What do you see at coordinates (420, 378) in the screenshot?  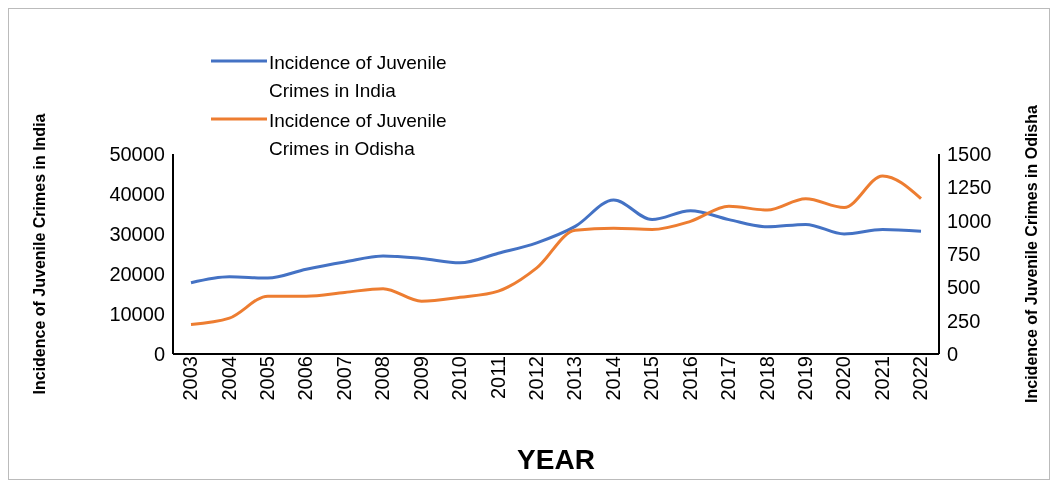 I see `x-tick-label: 2009` at bounding box center [420, 378].